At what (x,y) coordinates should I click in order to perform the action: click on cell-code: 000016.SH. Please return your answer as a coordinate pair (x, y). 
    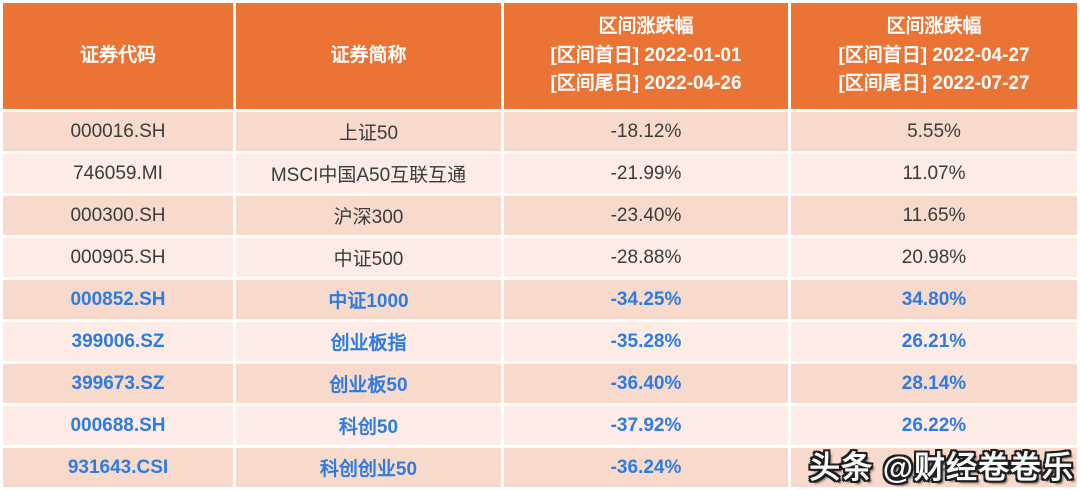
    Looking at the image, I should click on (118, 131).